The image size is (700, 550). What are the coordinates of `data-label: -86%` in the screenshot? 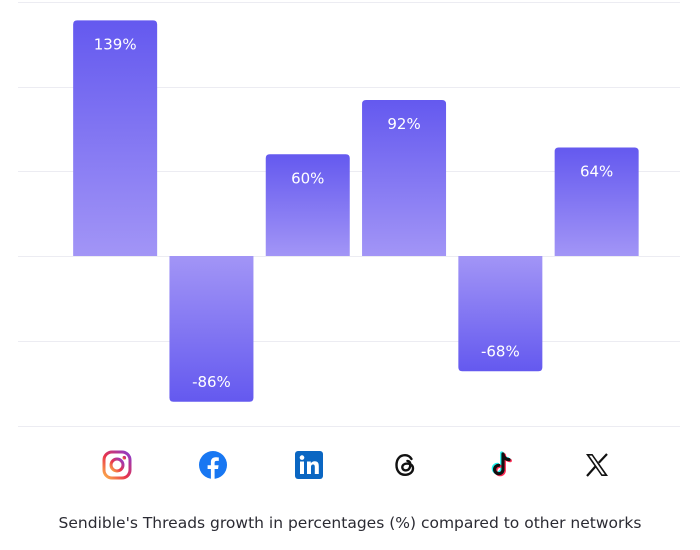 It's located at (211, 382).